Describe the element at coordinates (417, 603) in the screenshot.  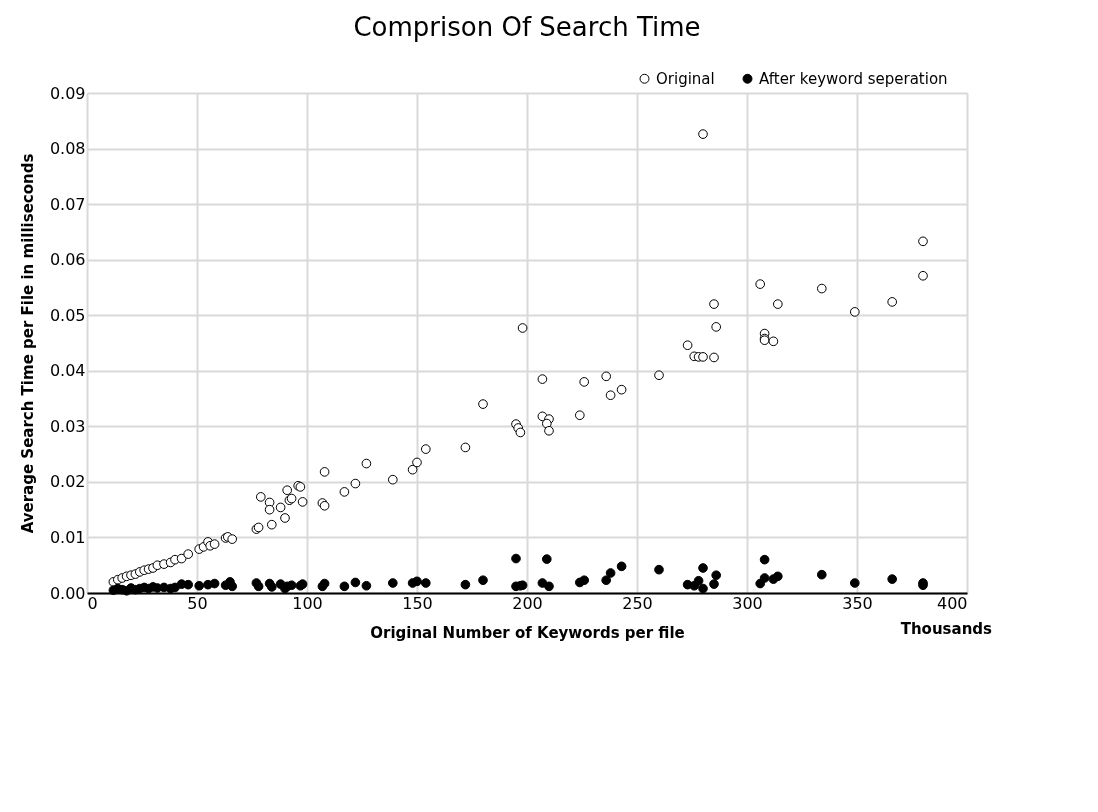
I see `x-tick-label: 150` at that location.